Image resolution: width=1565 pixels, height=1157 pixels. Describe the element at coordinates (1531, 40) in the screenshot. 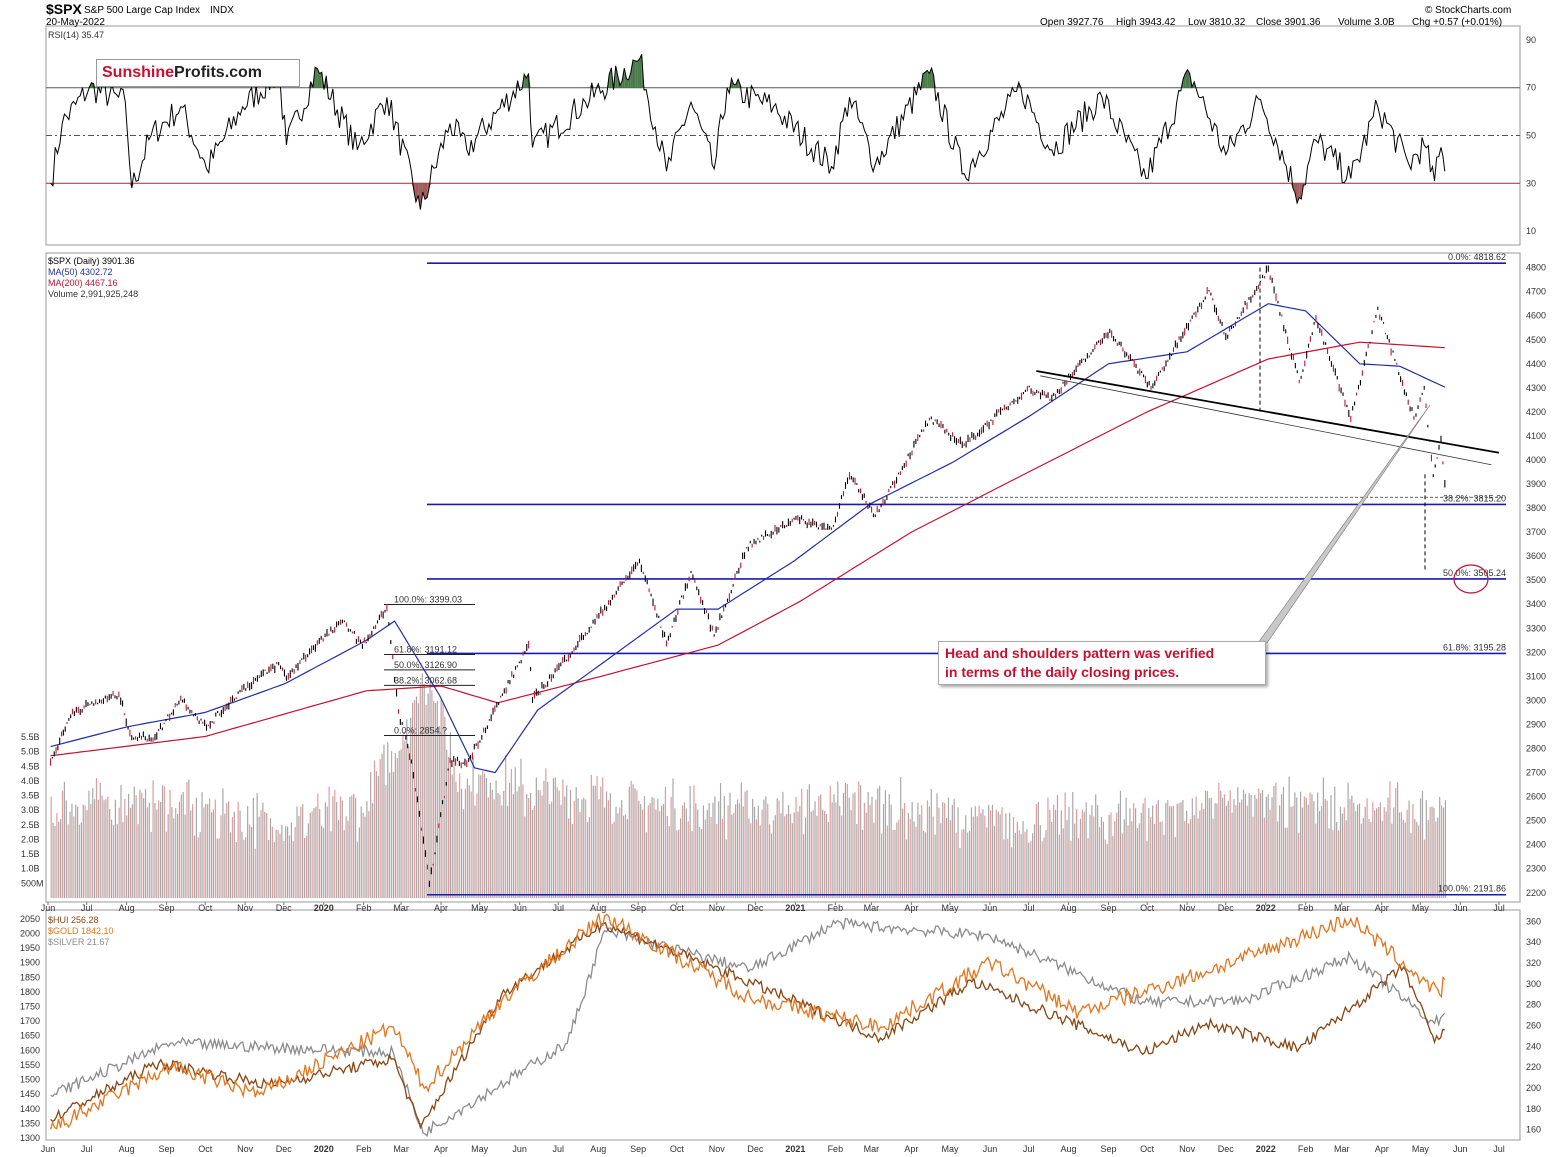

I see `rsi-tick-label: 90` at that location.